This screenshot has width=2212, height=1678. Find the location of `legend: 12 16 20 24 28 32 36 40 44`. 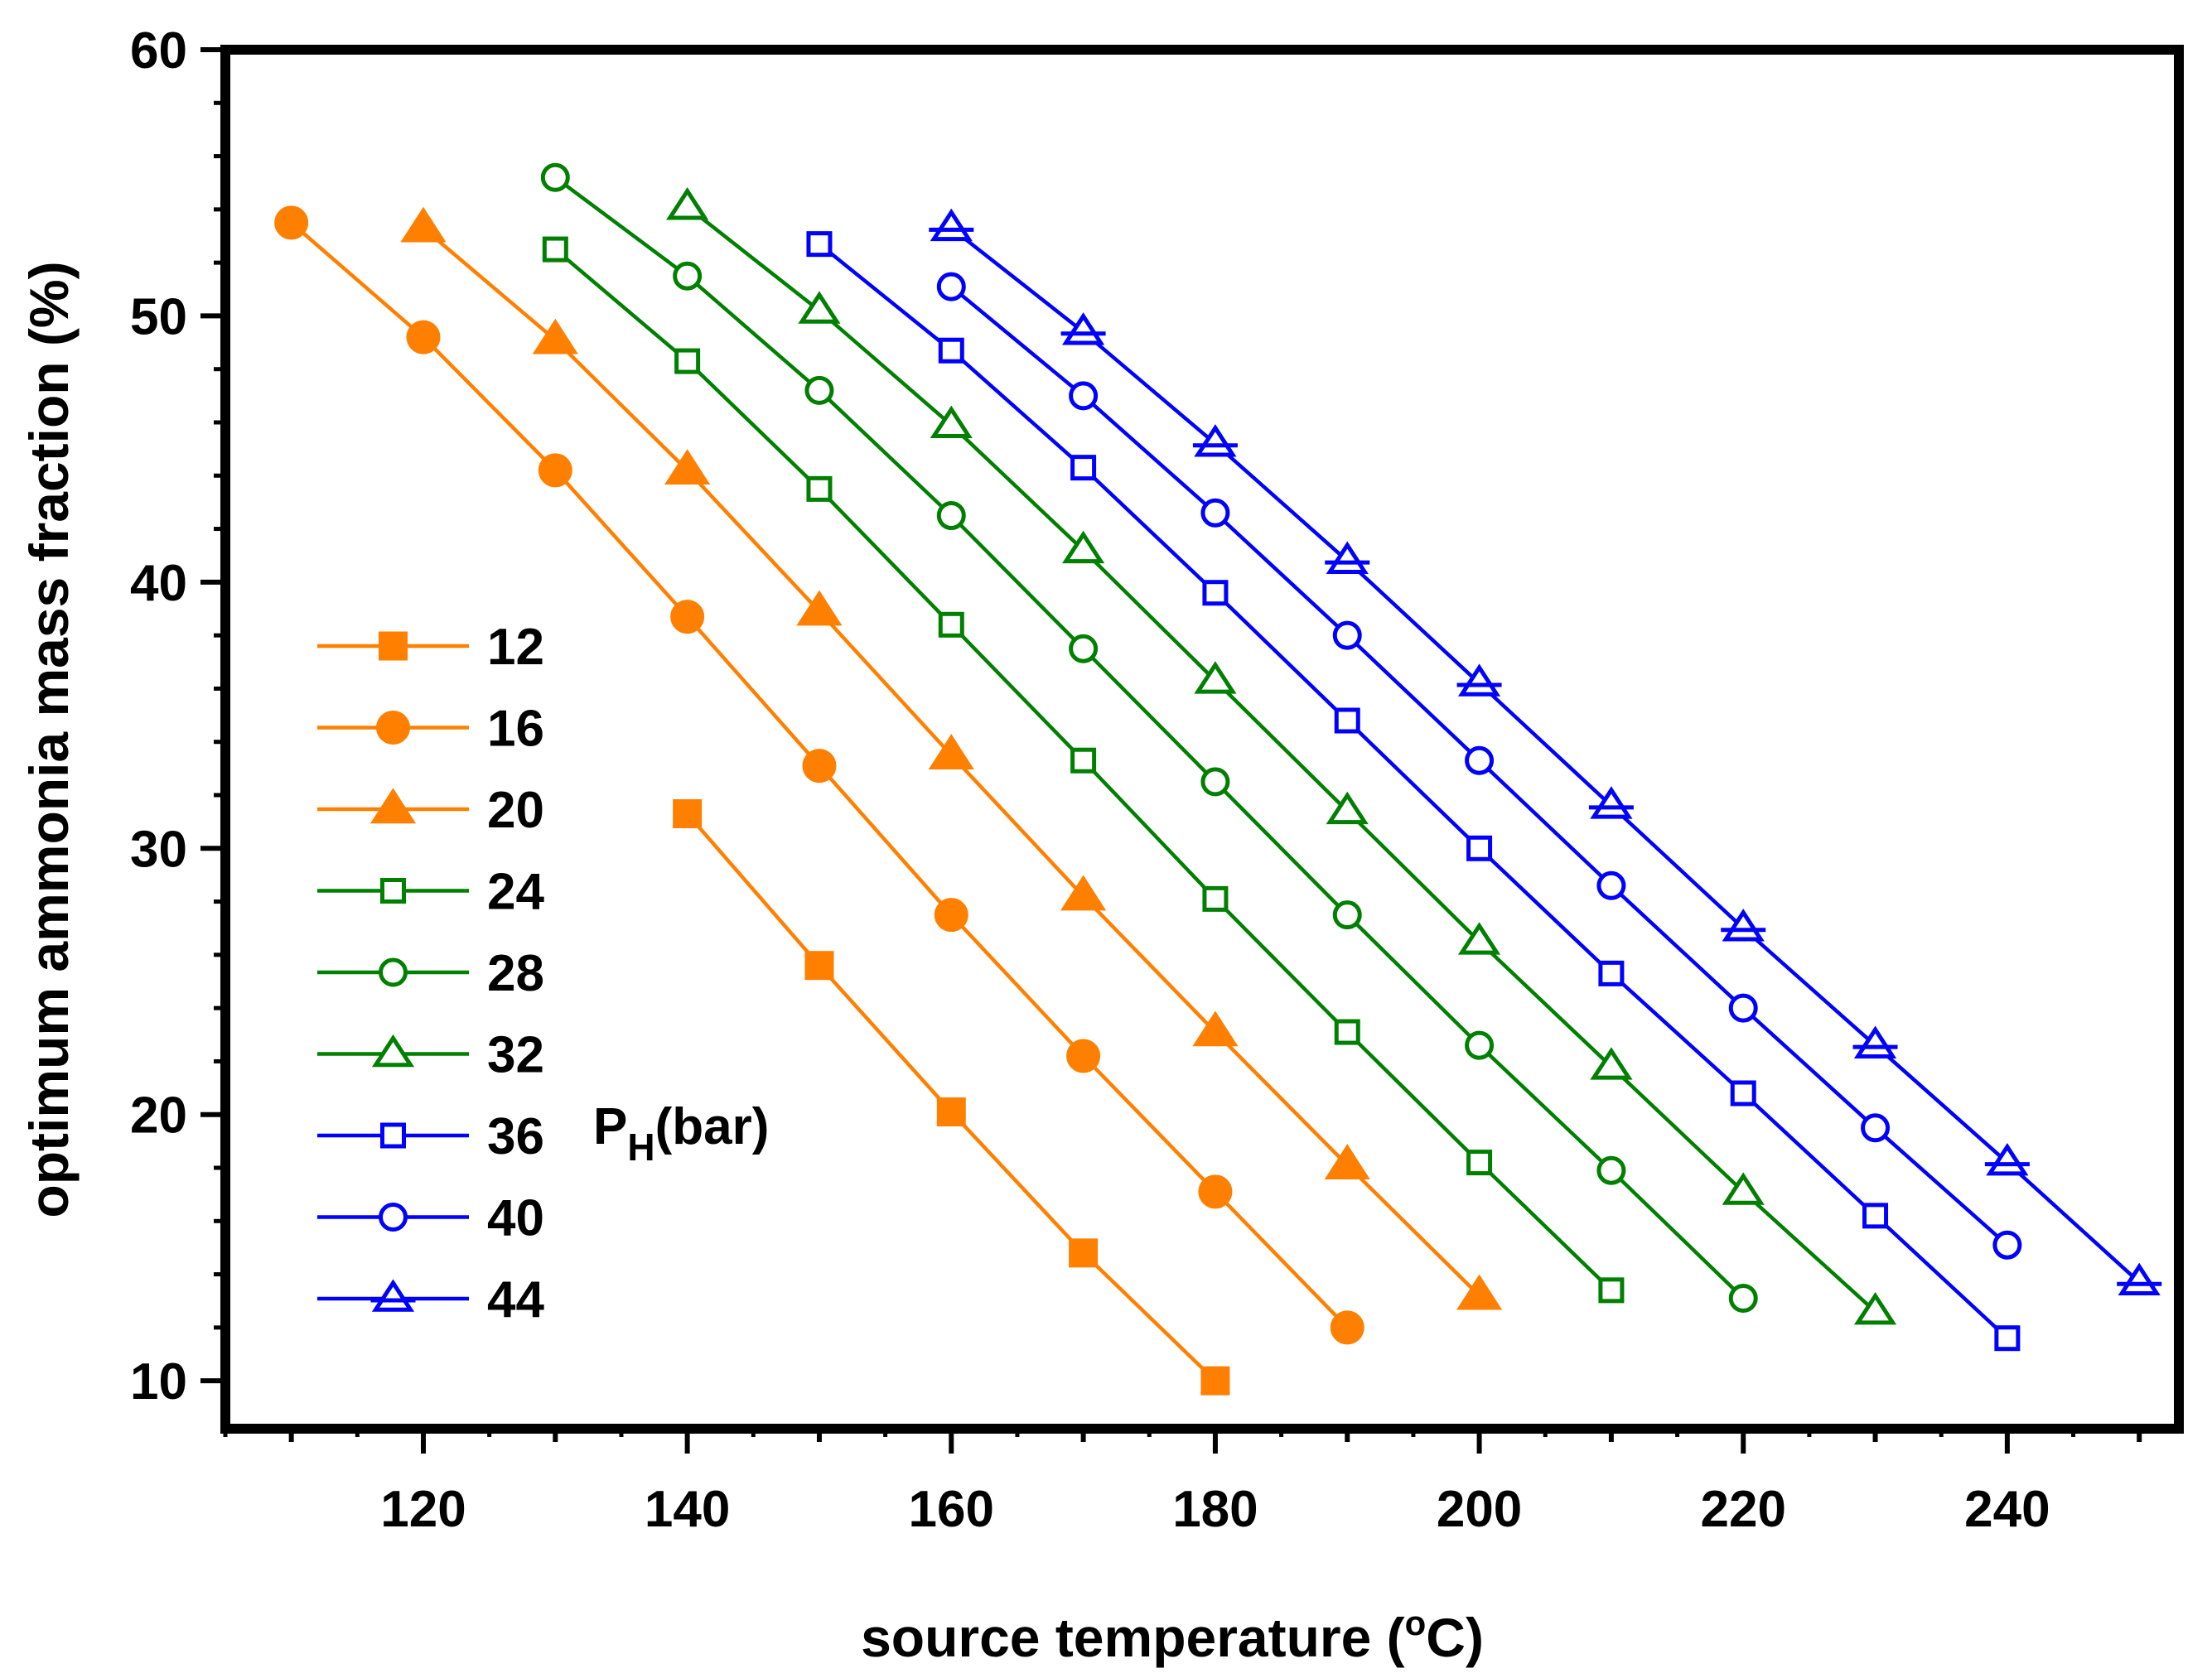

legend: 12 16 20 24 28 32 36 40 44 is located at coordinates (430, 974).